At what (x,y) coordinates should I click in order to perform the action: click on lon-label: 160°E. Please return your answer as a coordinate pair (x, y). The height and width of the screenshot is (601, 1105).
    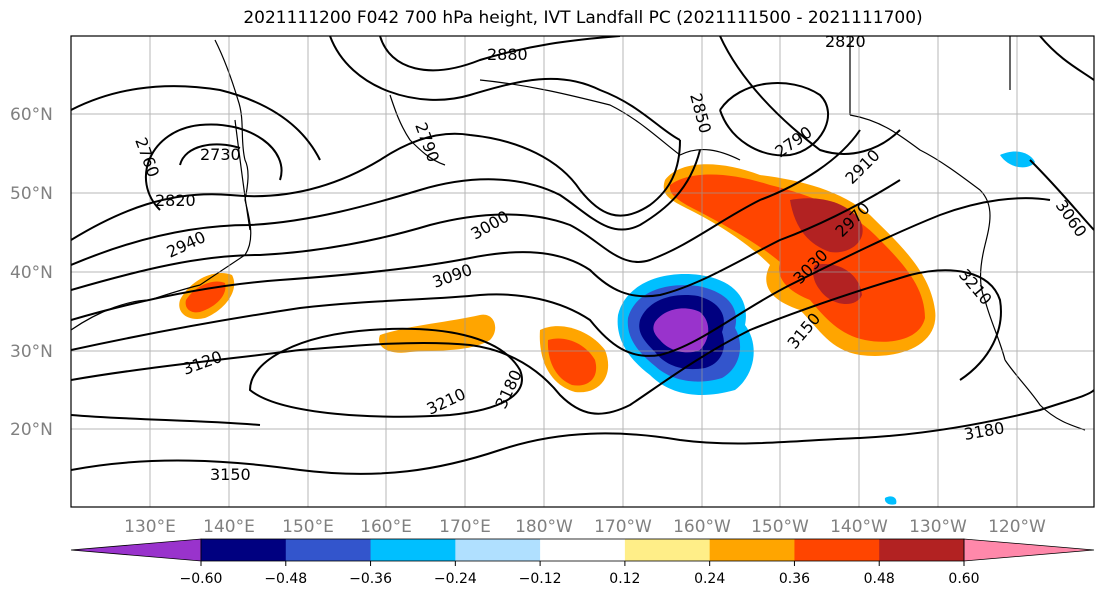
    Looking at the image, I should click on (386, 527).